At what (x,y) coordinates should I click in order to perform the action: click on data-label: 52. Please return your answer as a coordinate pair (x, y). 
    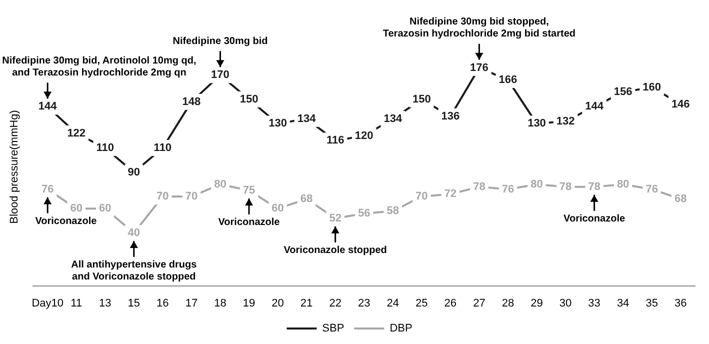
    Looking at the image, I should click on (335, 218).